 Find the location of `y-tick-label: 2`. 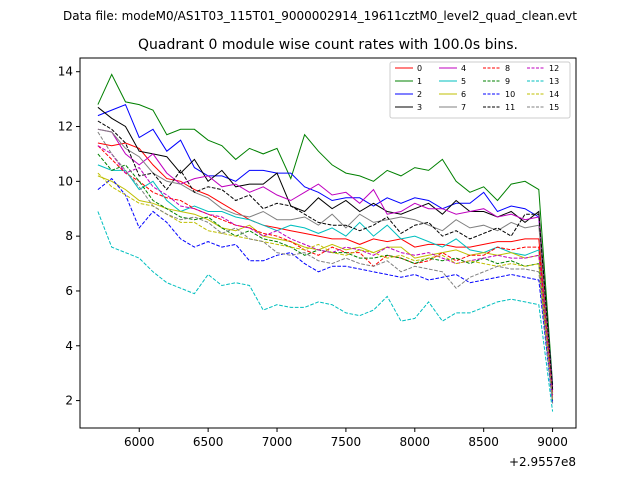

y-tick-label: 2 is located at coordinates (69, 401).